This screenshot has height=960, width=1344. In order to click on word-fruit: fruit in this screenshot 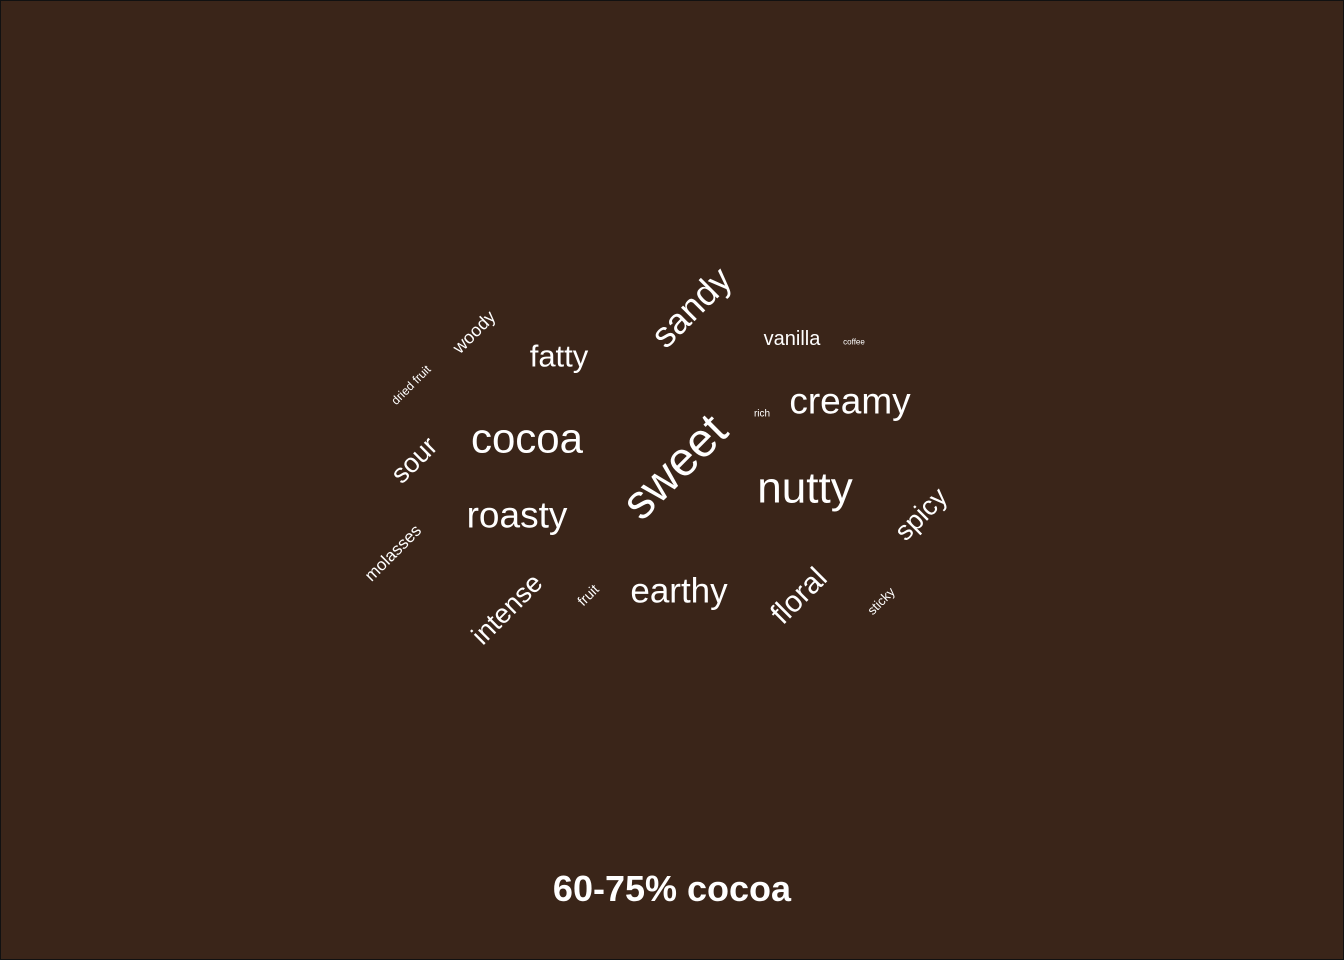, I will do `click(588, 595)`.